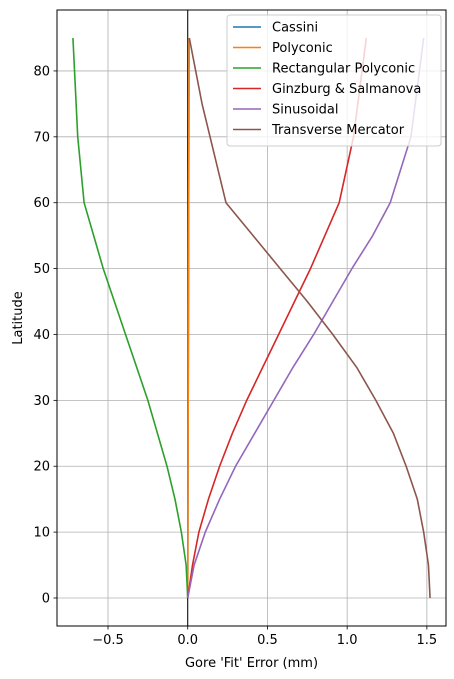 This screenshot has width=454, height=679. Describe the element at coordinates (41, 467) in the screenshot. I see `y-tick-label: 20` at that location.